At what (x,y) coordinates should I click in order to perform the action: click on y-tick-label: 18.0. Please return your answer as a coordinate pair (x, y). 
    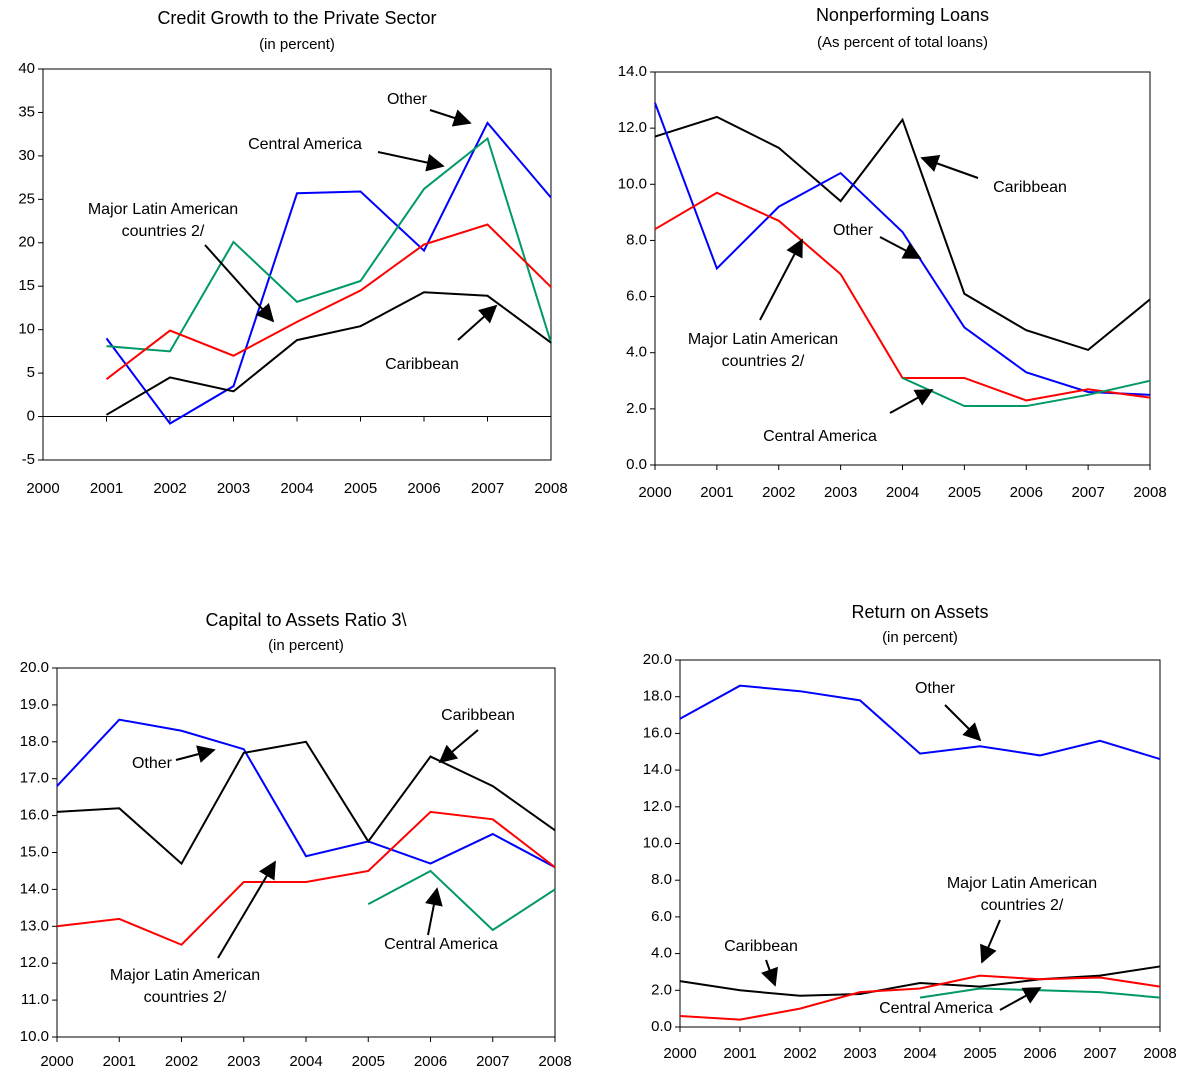
    Looking at the image, I should click on (657, 696).